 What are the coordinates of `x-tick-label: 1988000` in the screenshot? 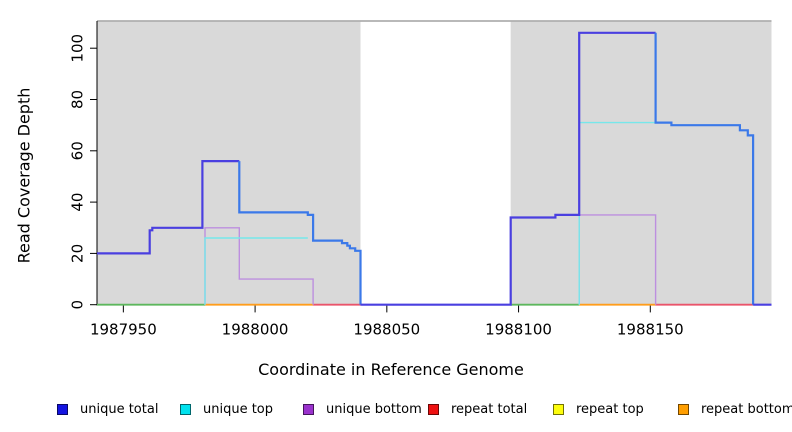 It's located at (255, 329).